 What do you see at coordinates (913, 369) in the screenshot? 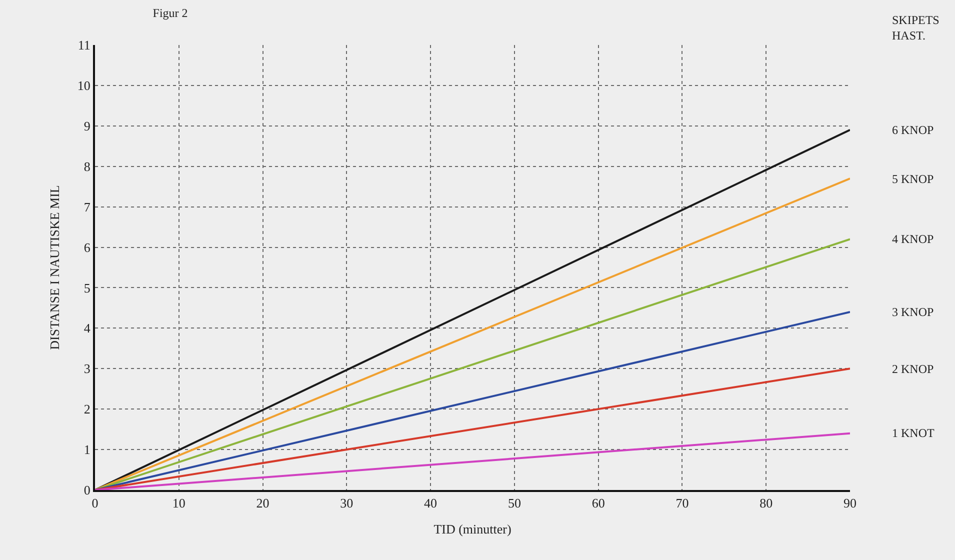
I see `text: 2 KNOP` at bounding box center [913, 369].